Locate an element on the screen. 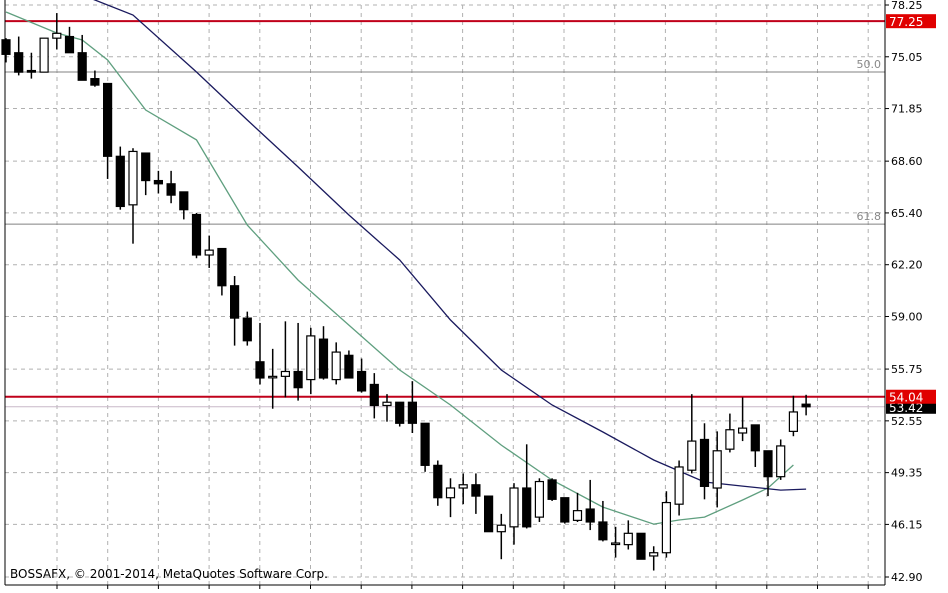  y-tick-label: 65.40 is located at coordinates (907, 213).